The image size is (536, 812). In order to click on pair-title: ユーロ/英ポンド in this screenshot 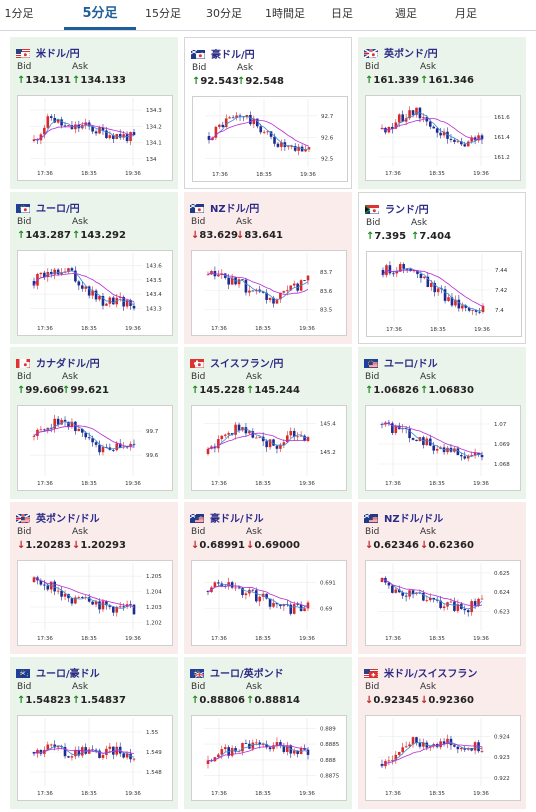, I will do `click(237, 672)`.